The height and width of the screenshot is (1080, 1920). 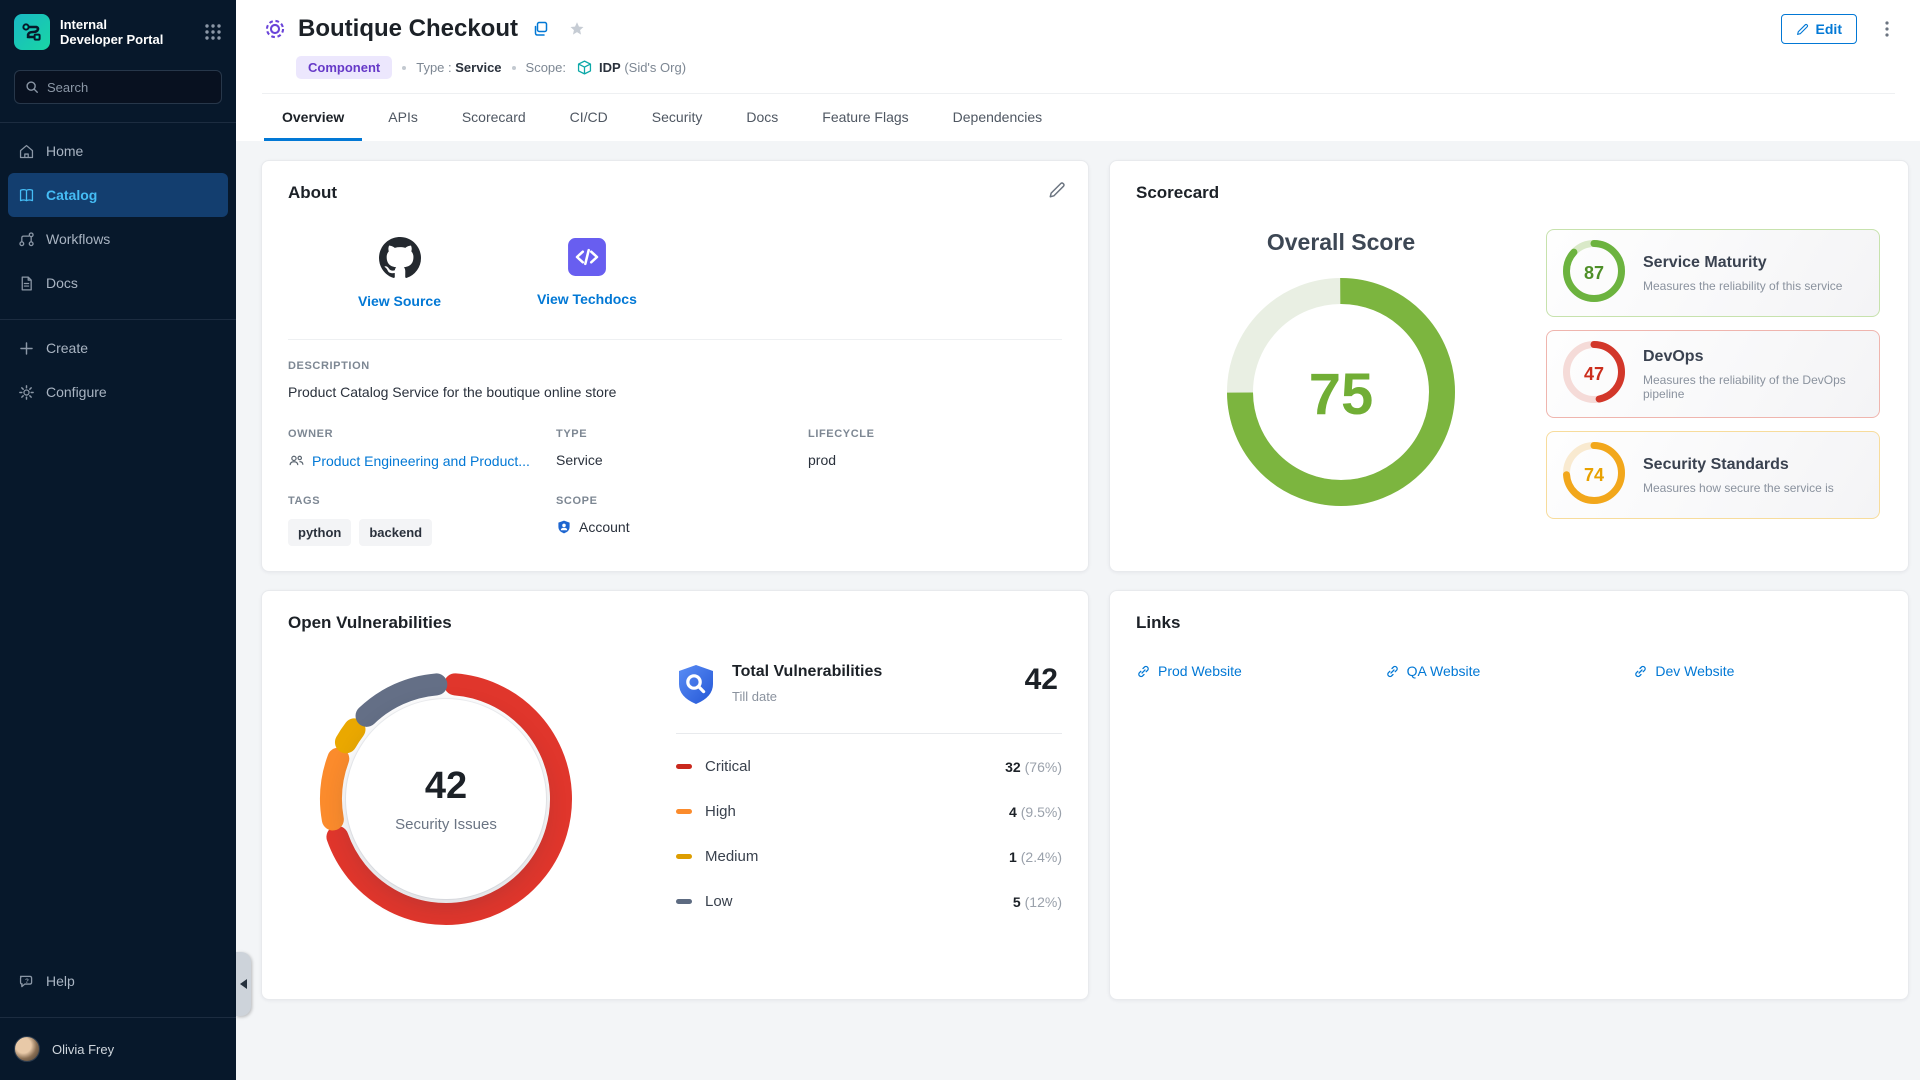 I want to click on overall-score-value: 75, so click(x=1341, y=394).